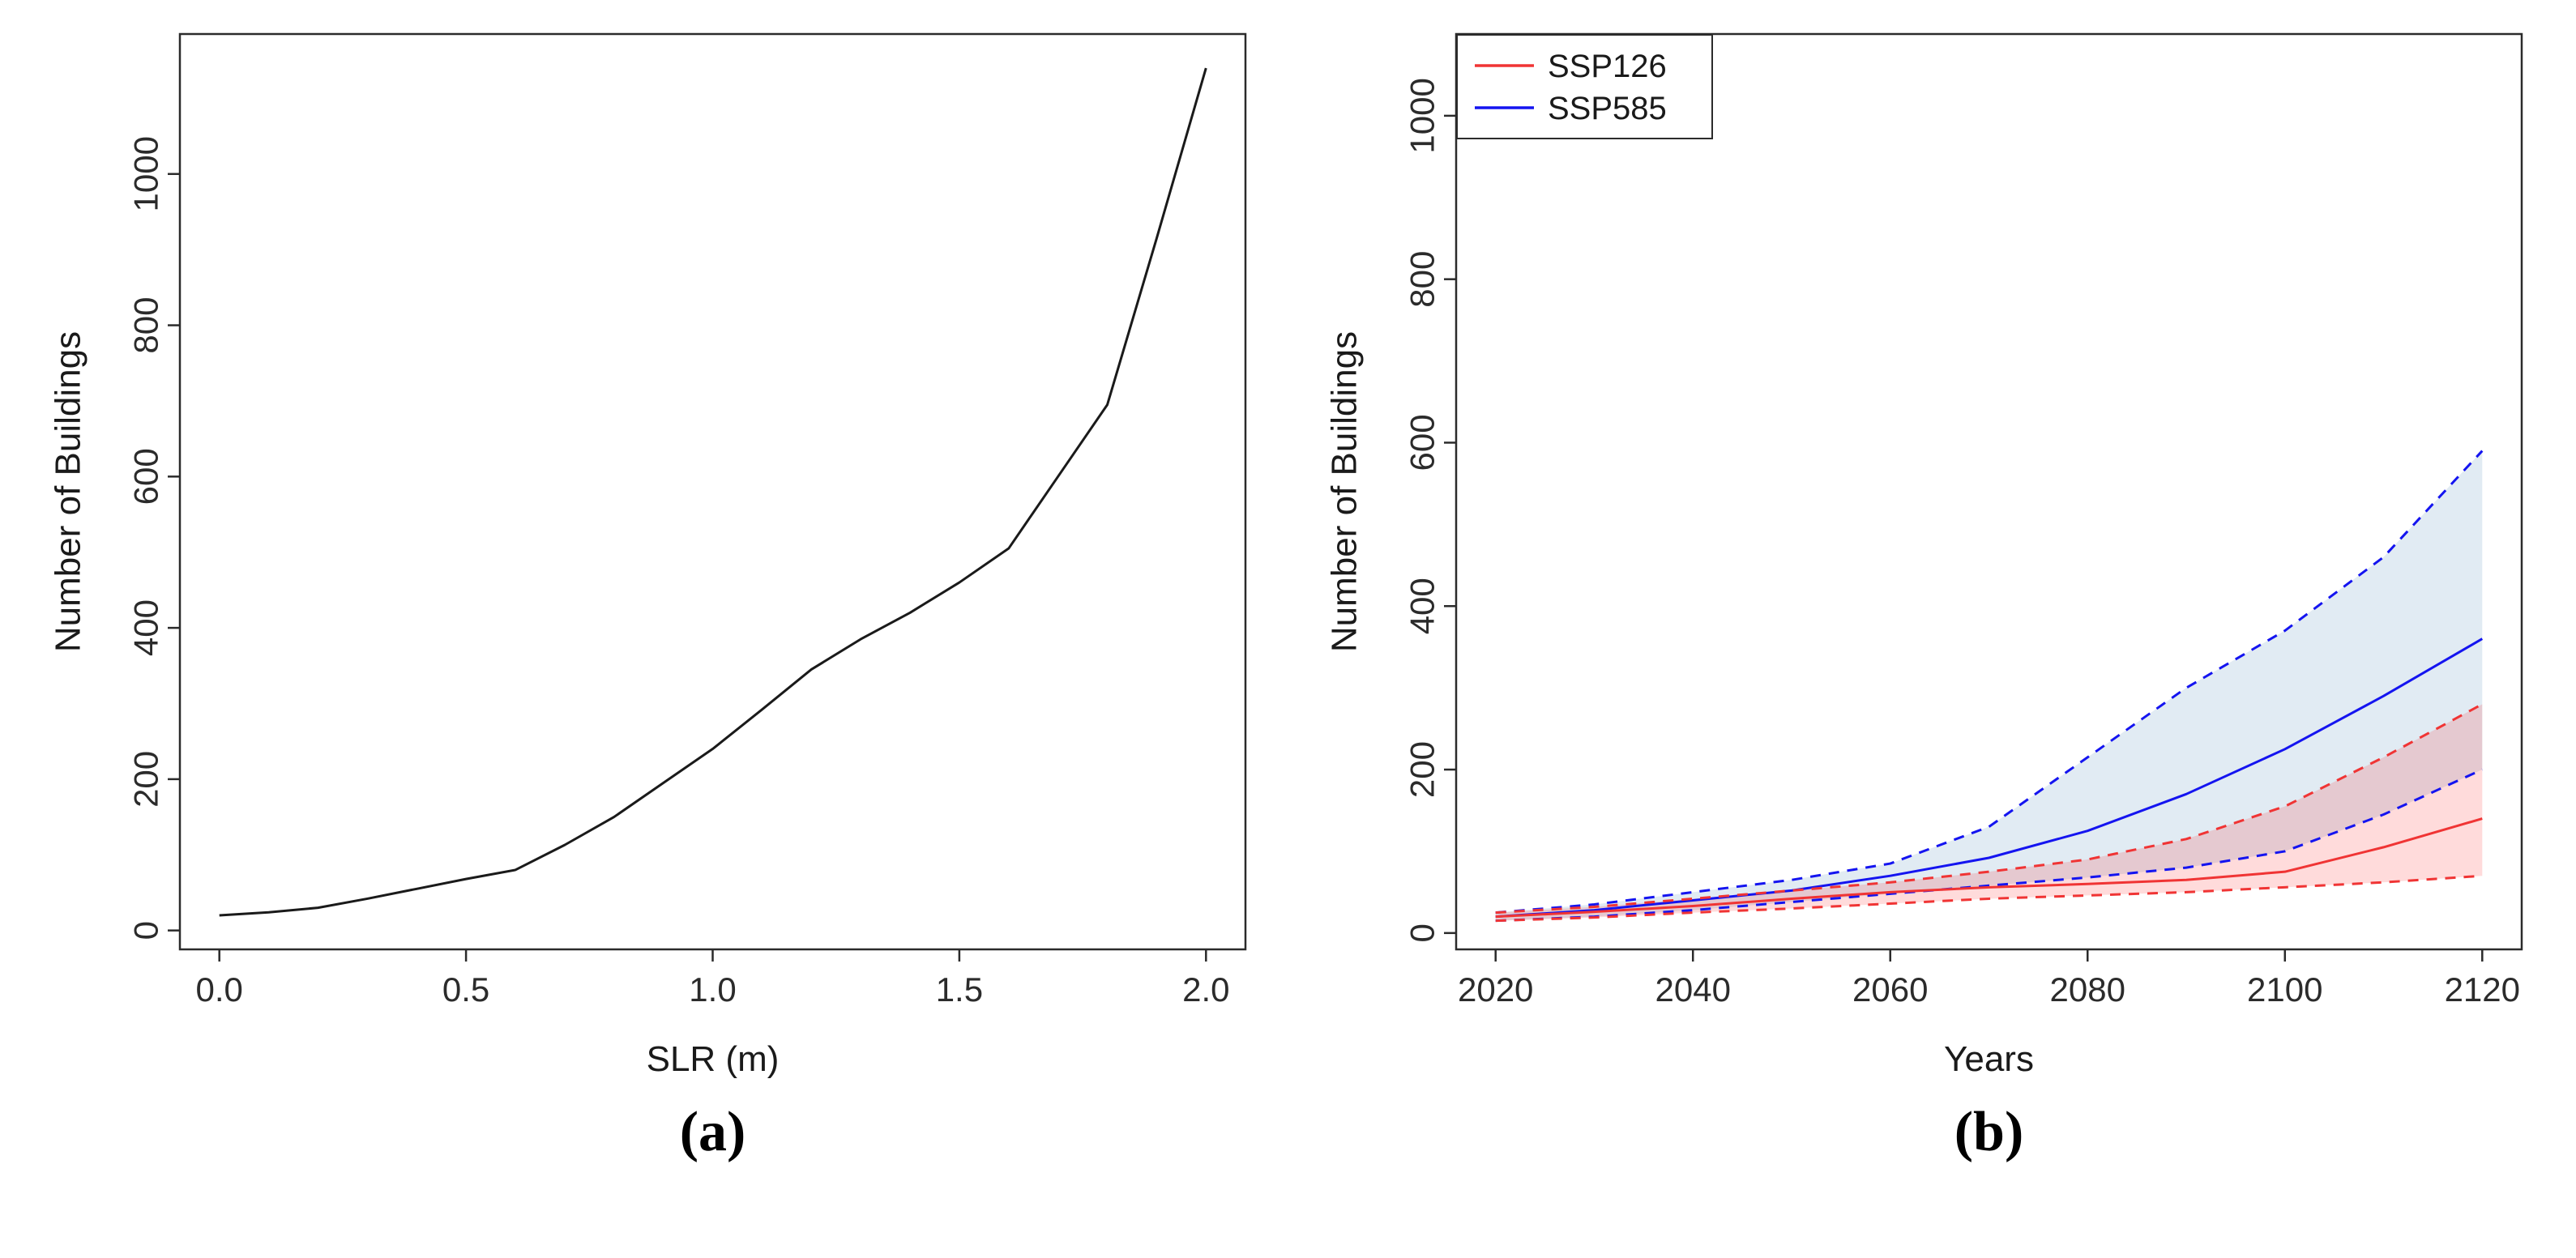 This screenshot has width=2576, height=1258. Describe the element at coordinates (1607, 108) in the screenshot. I see `legend-label: SSP585` at that location.